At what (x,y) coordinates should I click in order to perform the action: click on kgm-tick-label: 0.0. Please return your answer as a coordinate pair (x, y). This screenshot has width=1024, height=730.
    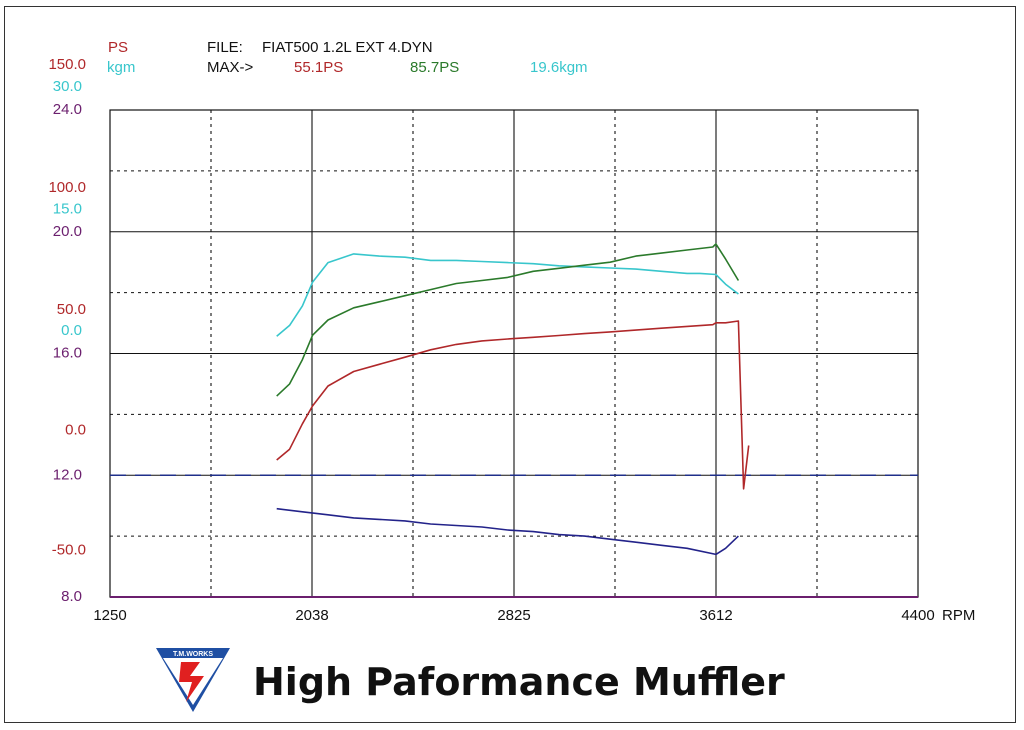
    Looking at the image, I should click on (71, 330).